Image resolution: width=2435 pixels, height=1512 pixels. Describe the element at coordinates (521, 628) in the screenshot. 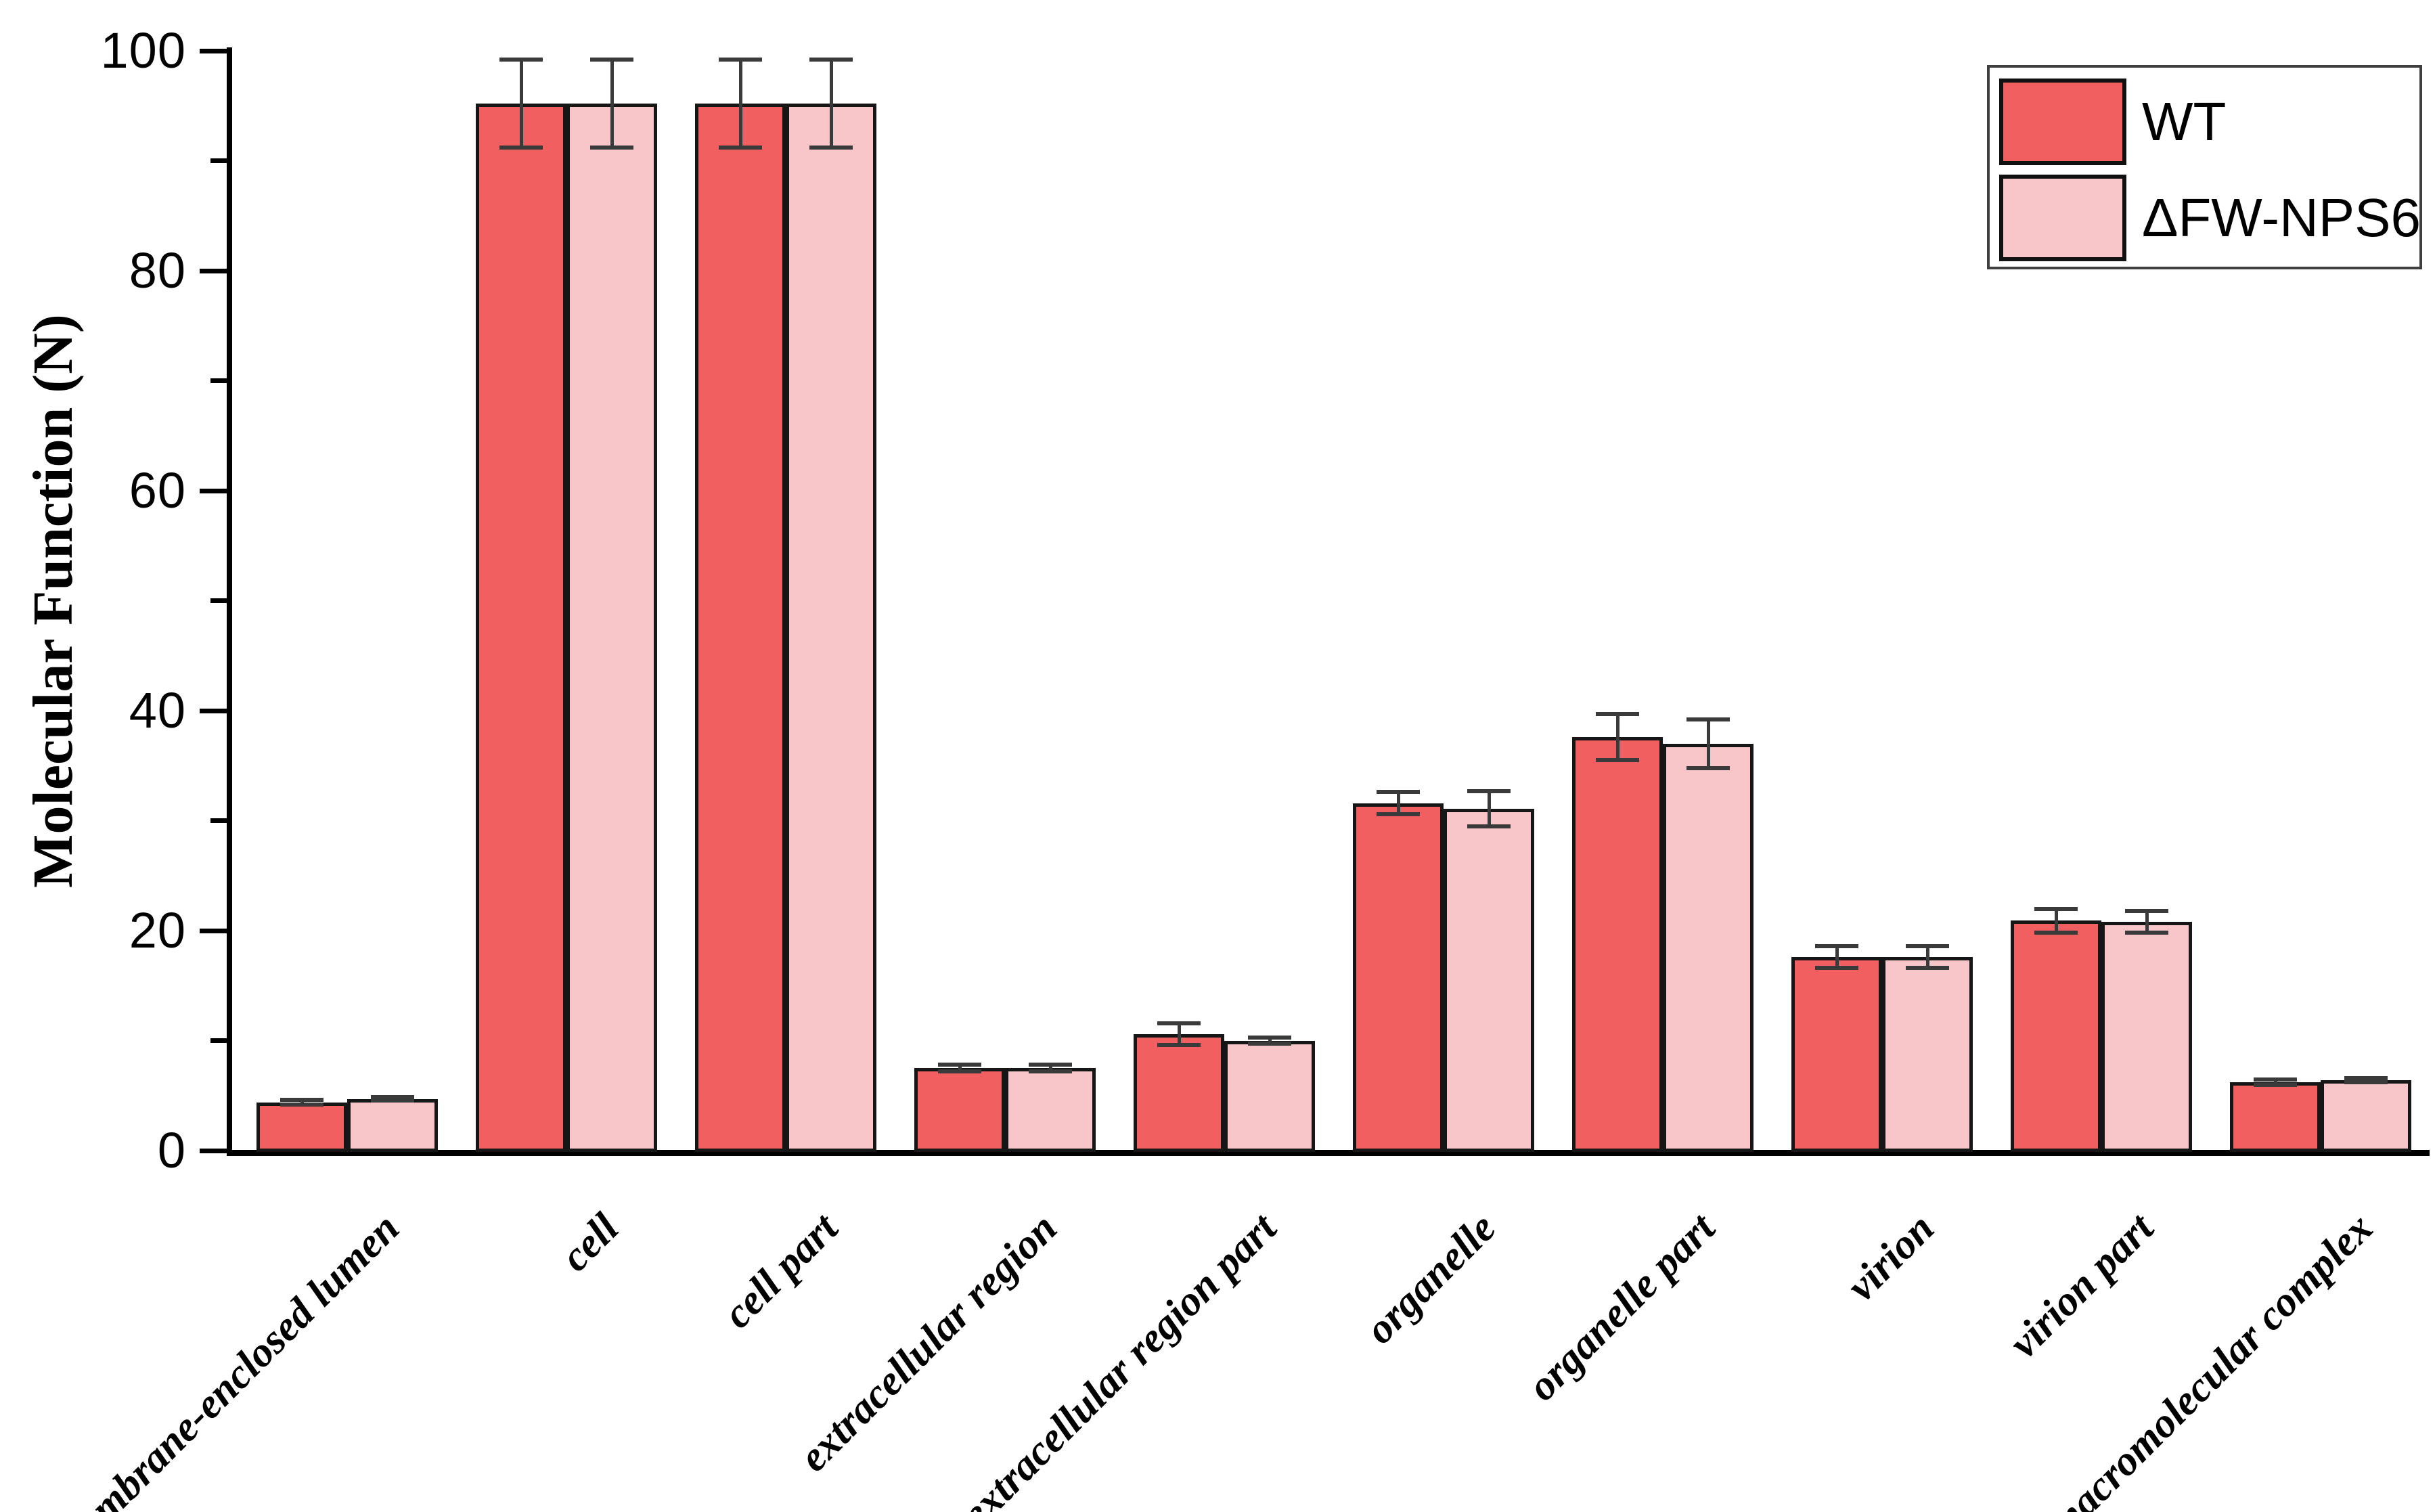

I see `bar-WT-cell` at that location.